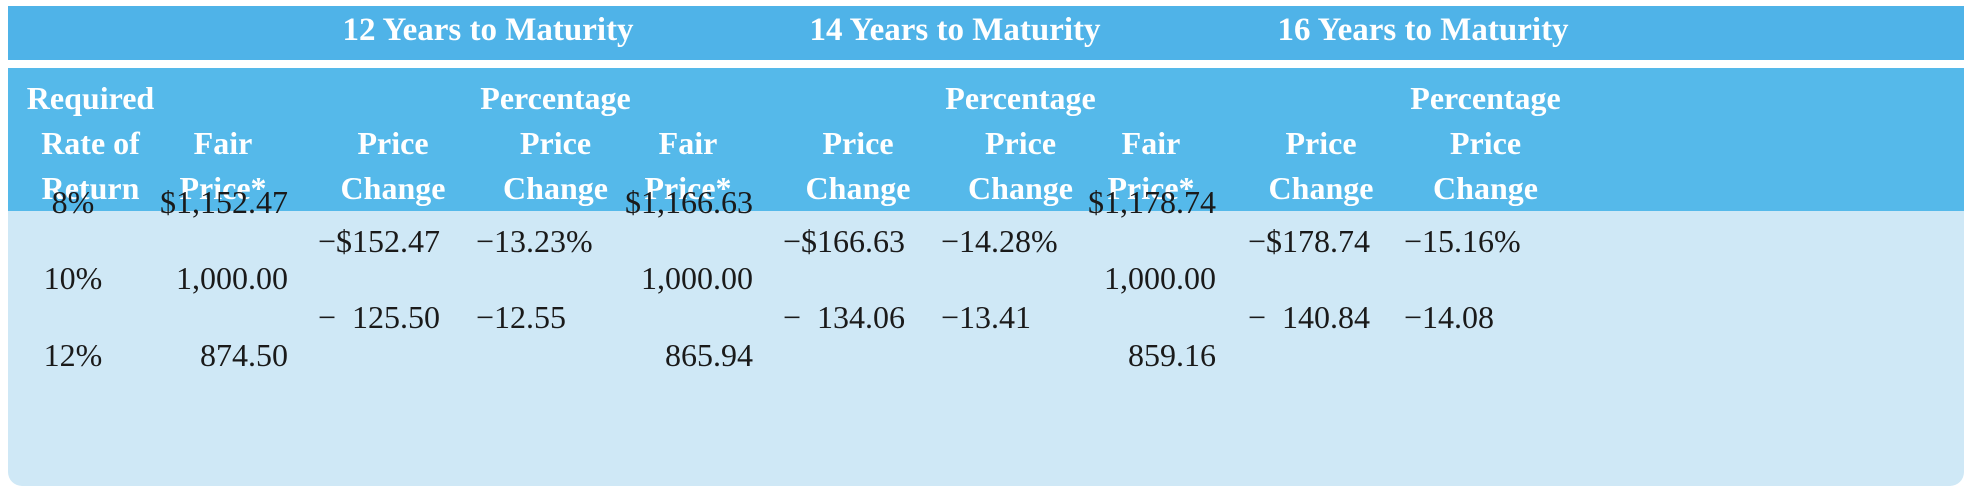 The width and height of the screenshot is (1974, 492). Describe the element at coordinates (1172, 355) in the screenshot. I see `fair-price-16-r12: 859.16` at that location.